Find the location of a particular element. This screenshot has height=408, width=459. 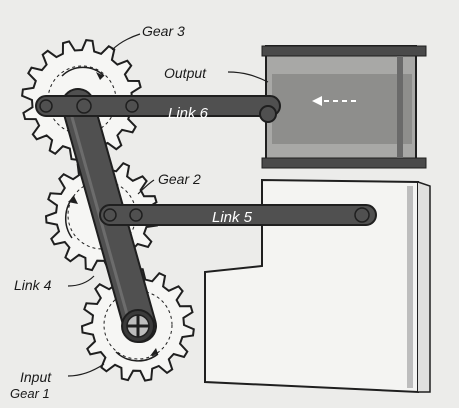

label-link-5: Link 5 is located at coordinates (232, 217).